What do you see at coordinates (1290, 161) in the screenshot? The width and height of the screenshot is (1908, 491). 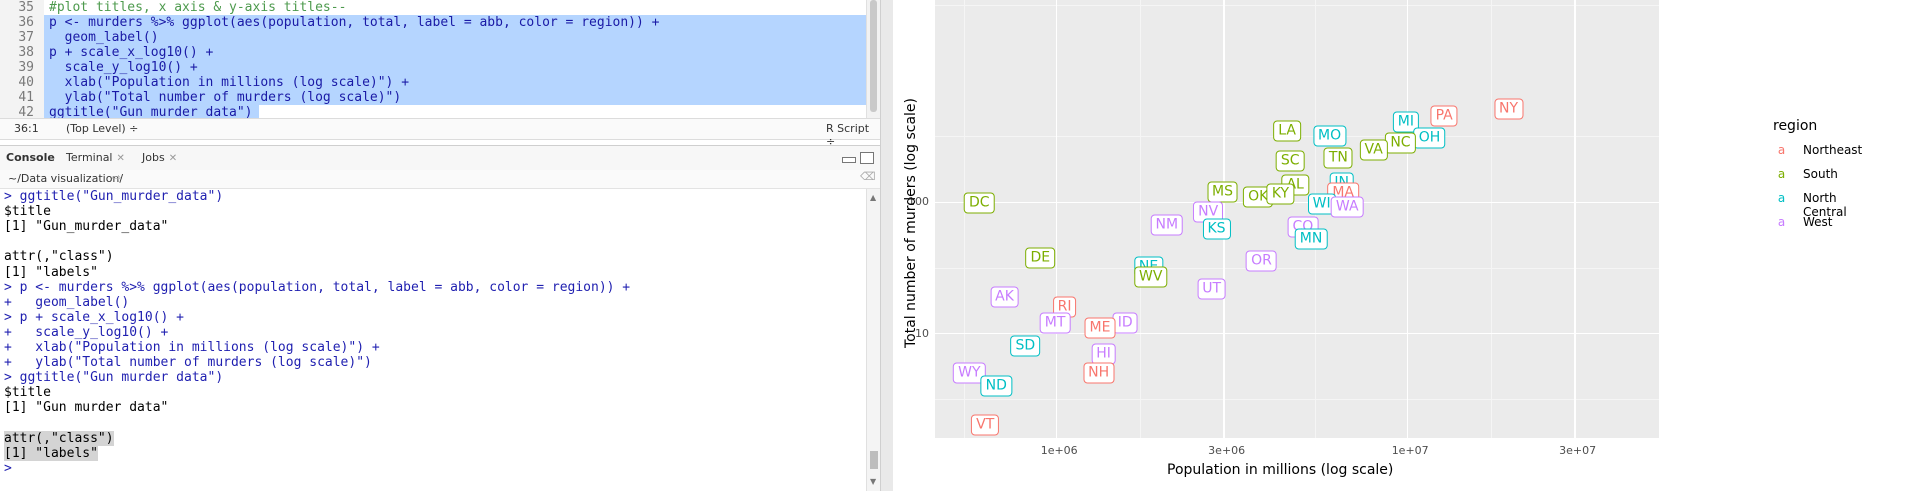 I see `point-label-sc: SC` at bounding box center [1290, 161].